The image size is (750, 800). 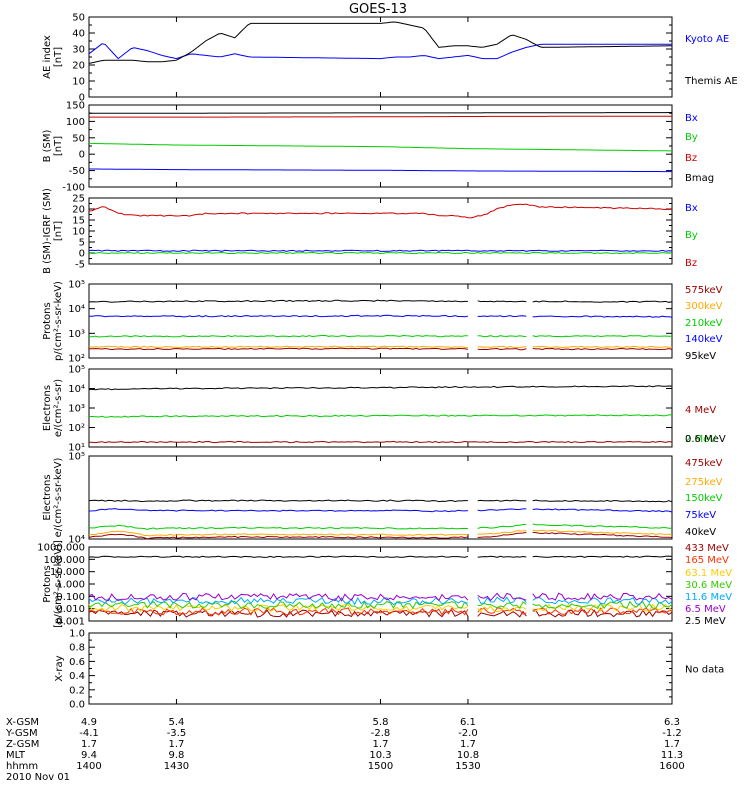 I want to click on y-axis-label: p/(cm²-s-sr-keV), so click(x=58, y=321).